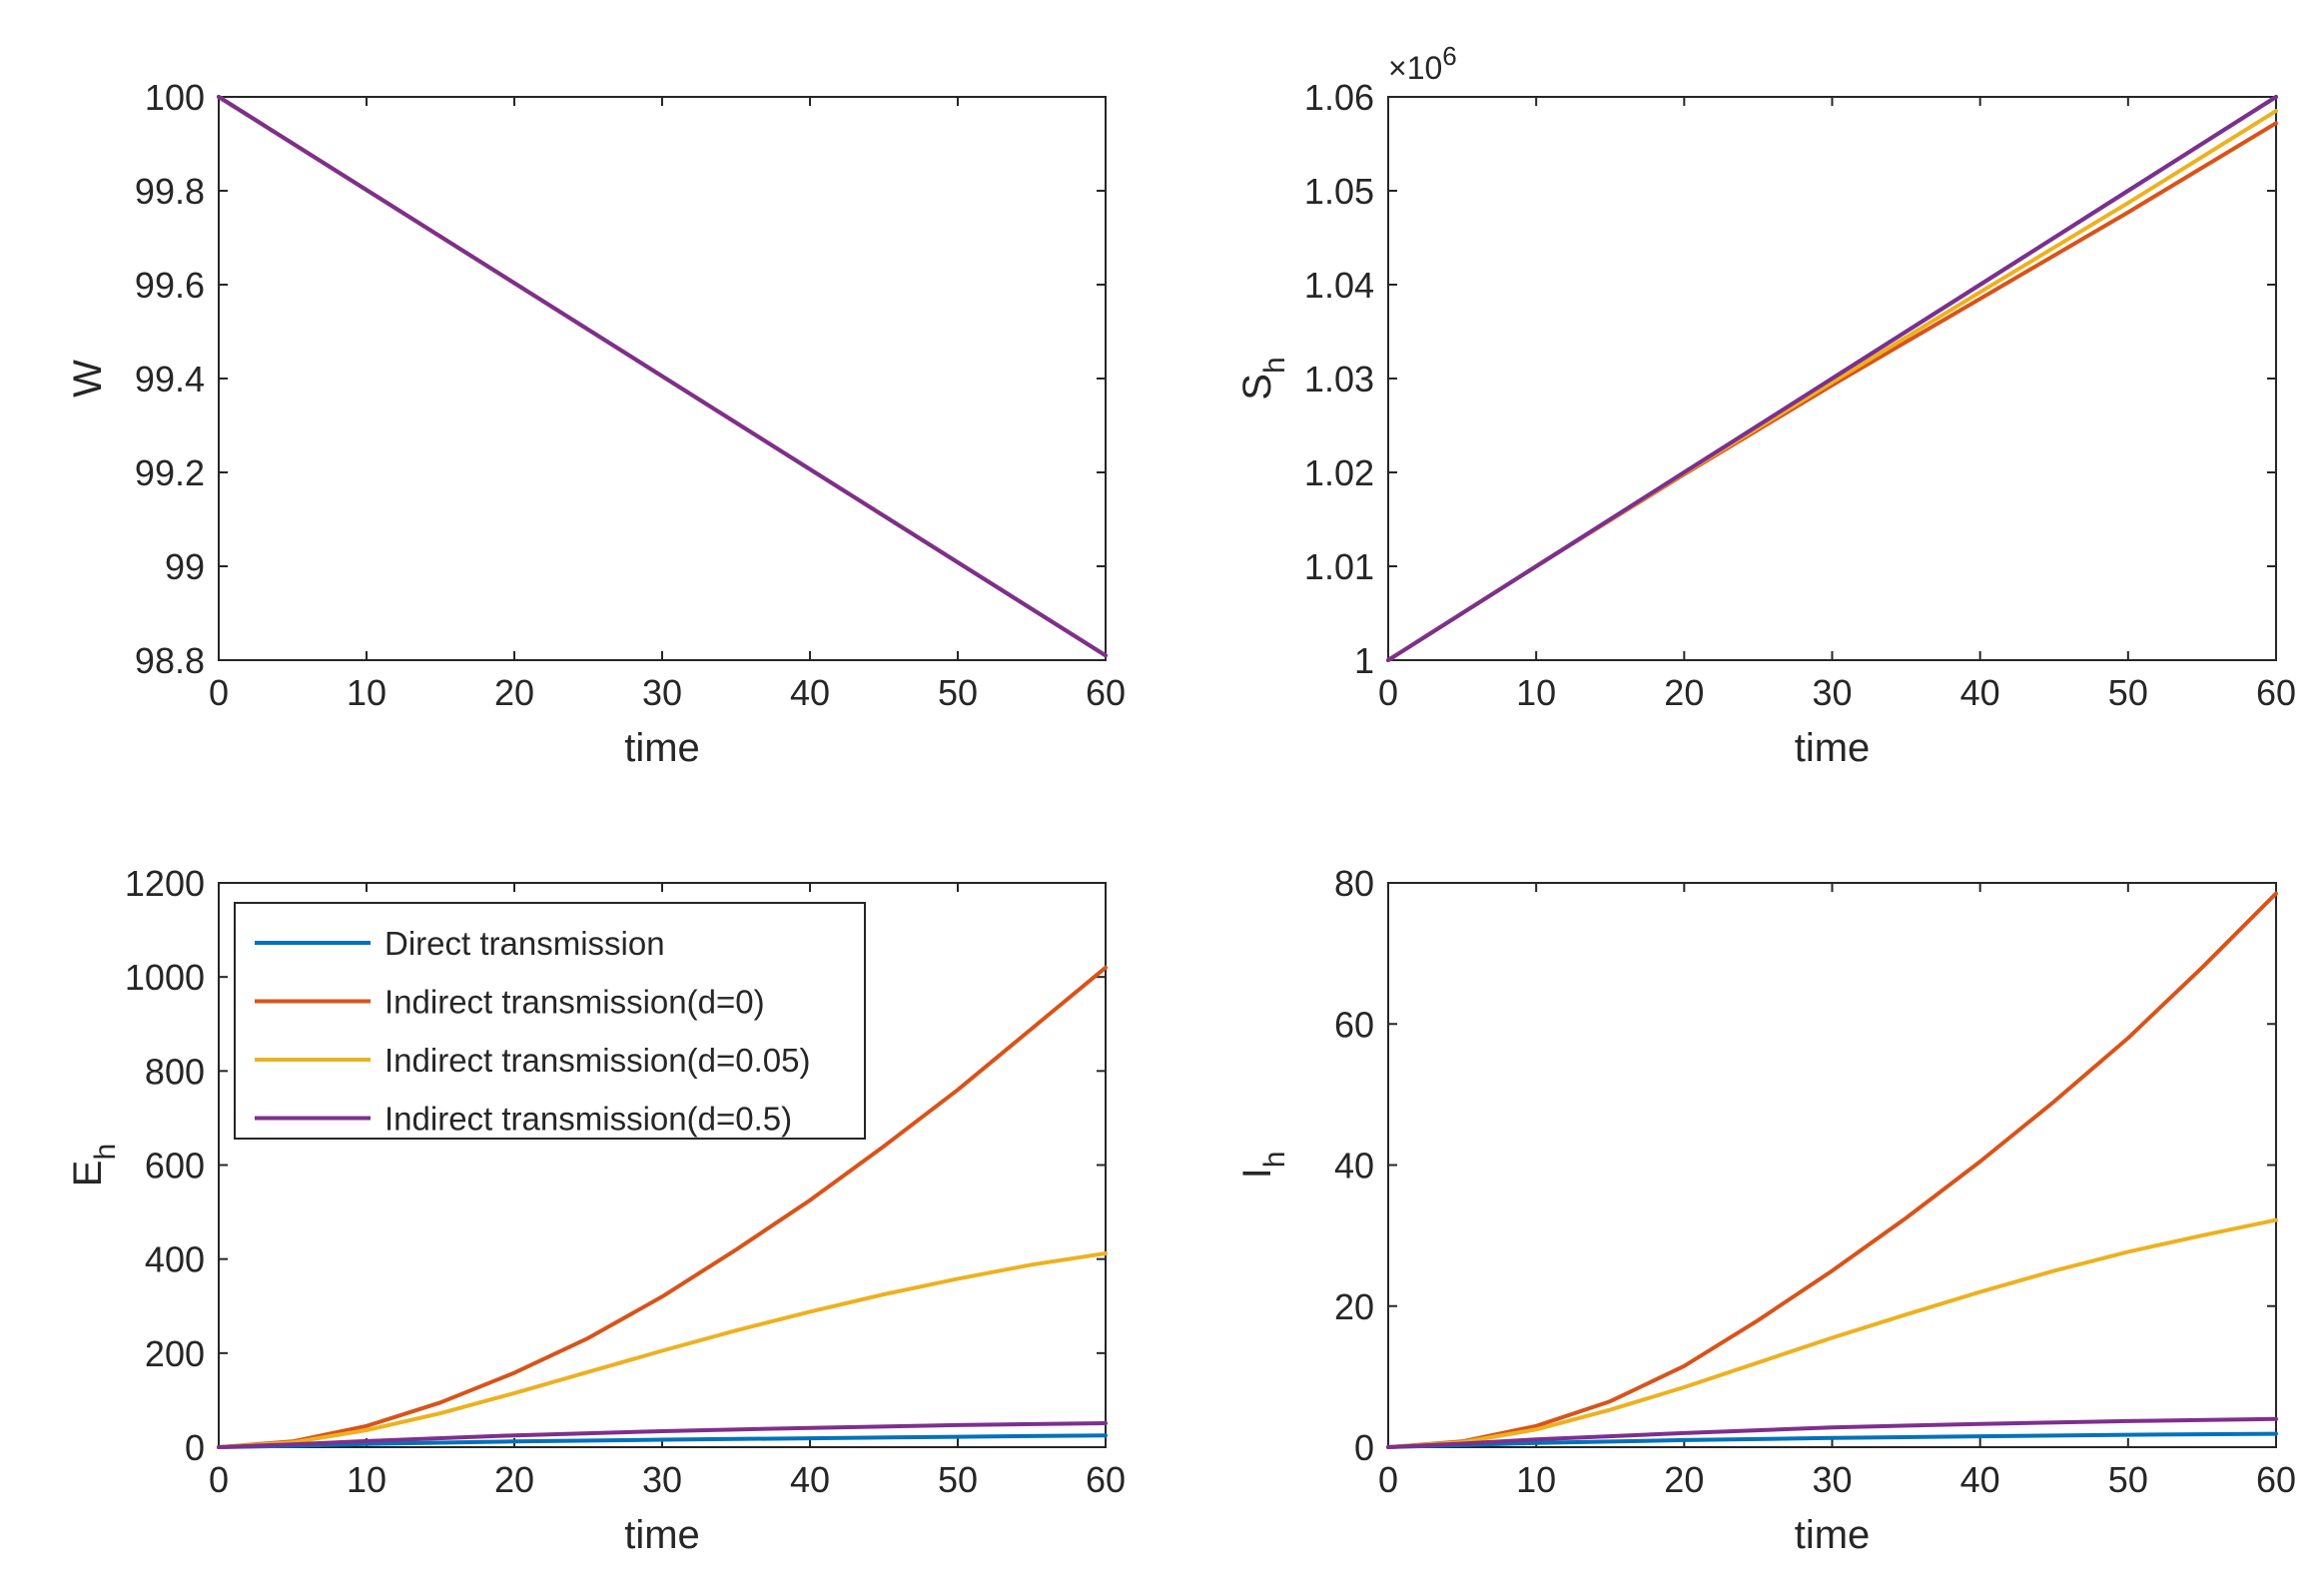 The height and width of the screenshot is (1588, 2324). Describe the element at coordinates (1257, 387) in the screenshot. I see `y-axis-label-main: S` at that location.